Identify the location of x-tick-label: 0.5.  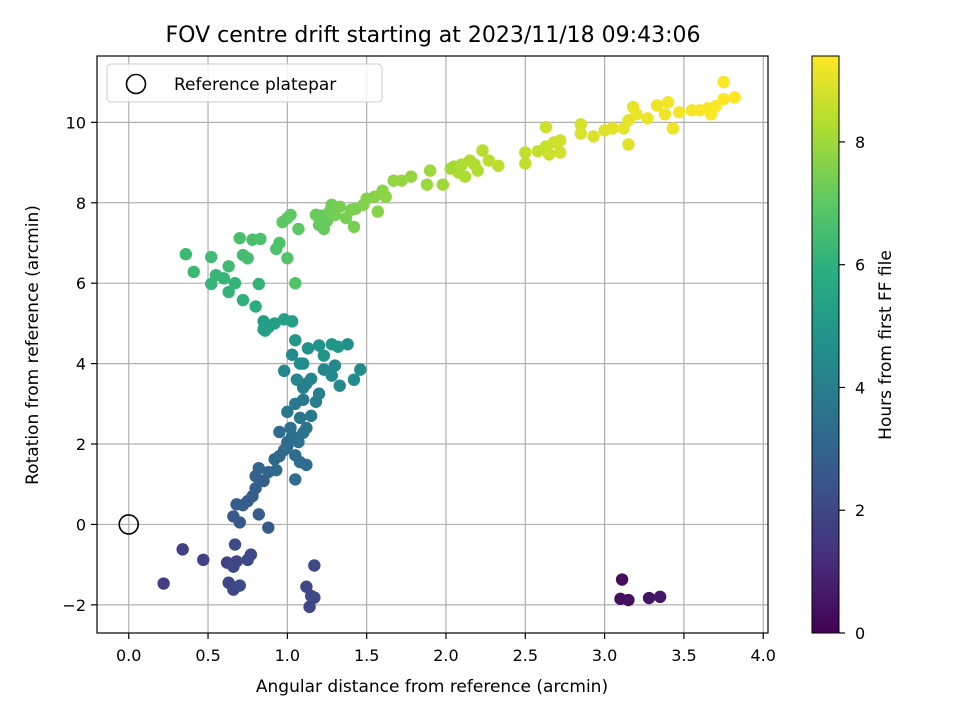
(207, 655).